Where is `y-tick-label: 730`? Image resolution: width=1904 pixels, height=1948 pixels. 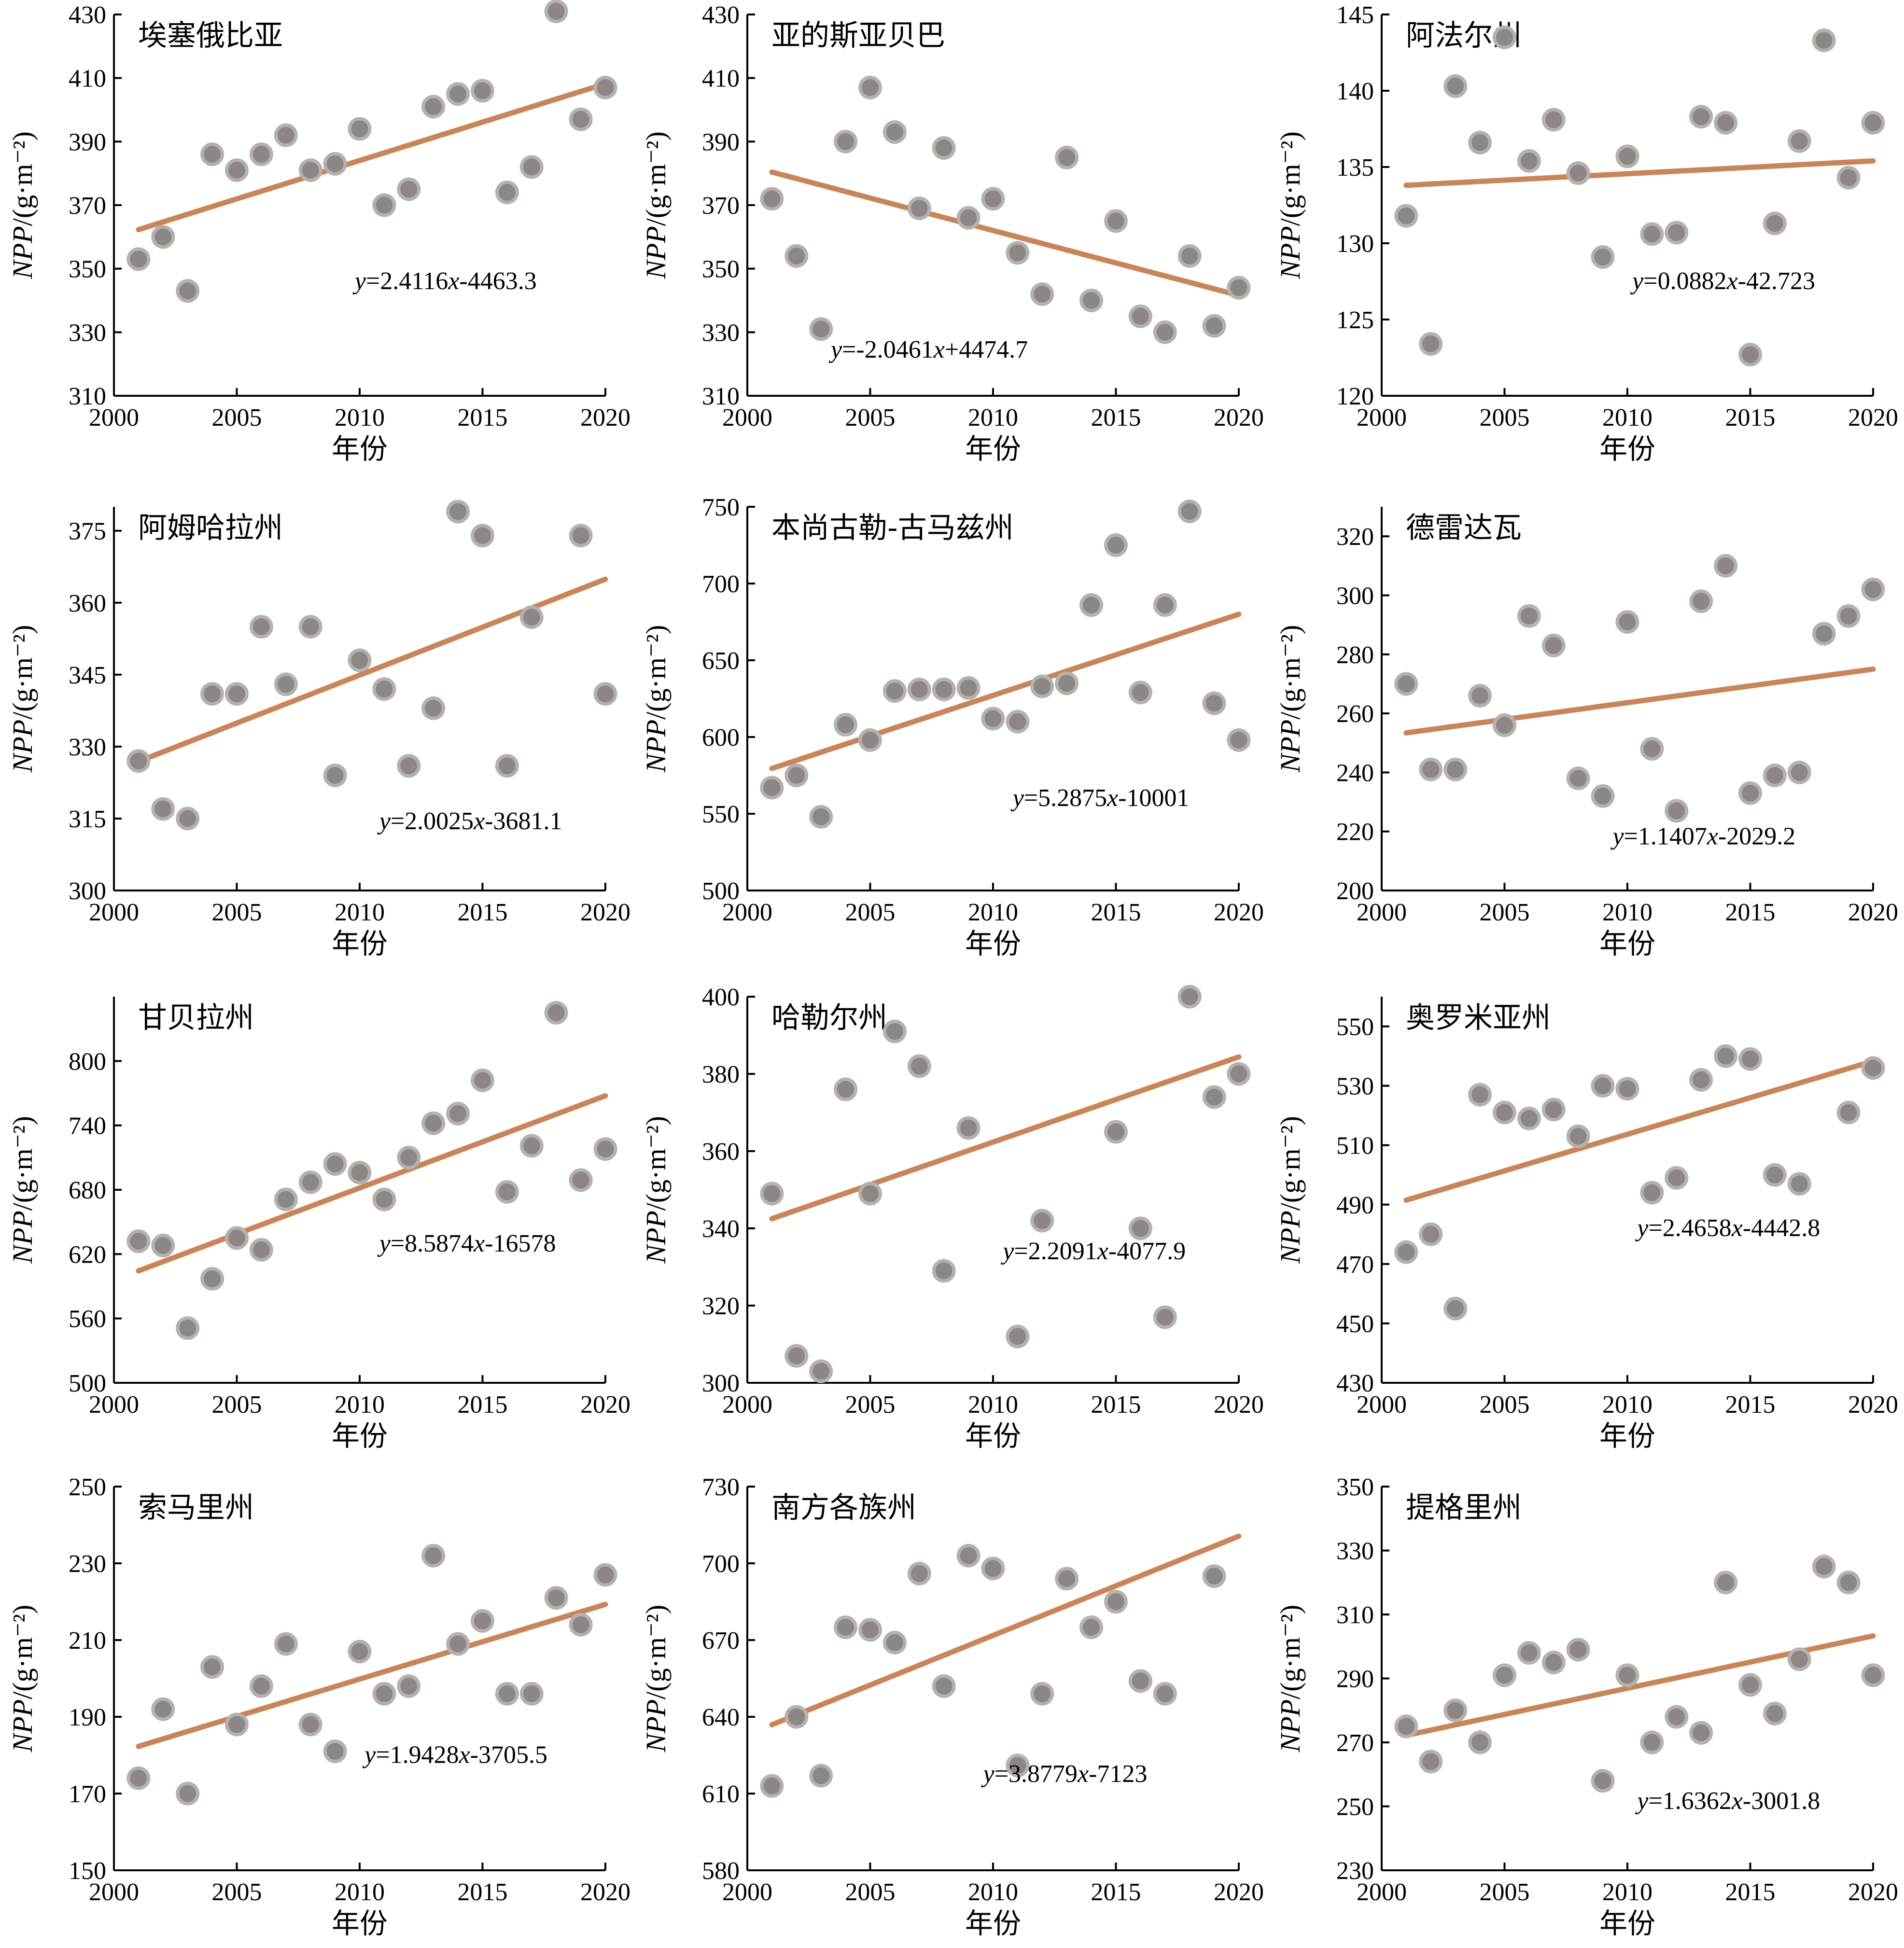
y-tick-label: 730 is located at coordinates (721, 1487).